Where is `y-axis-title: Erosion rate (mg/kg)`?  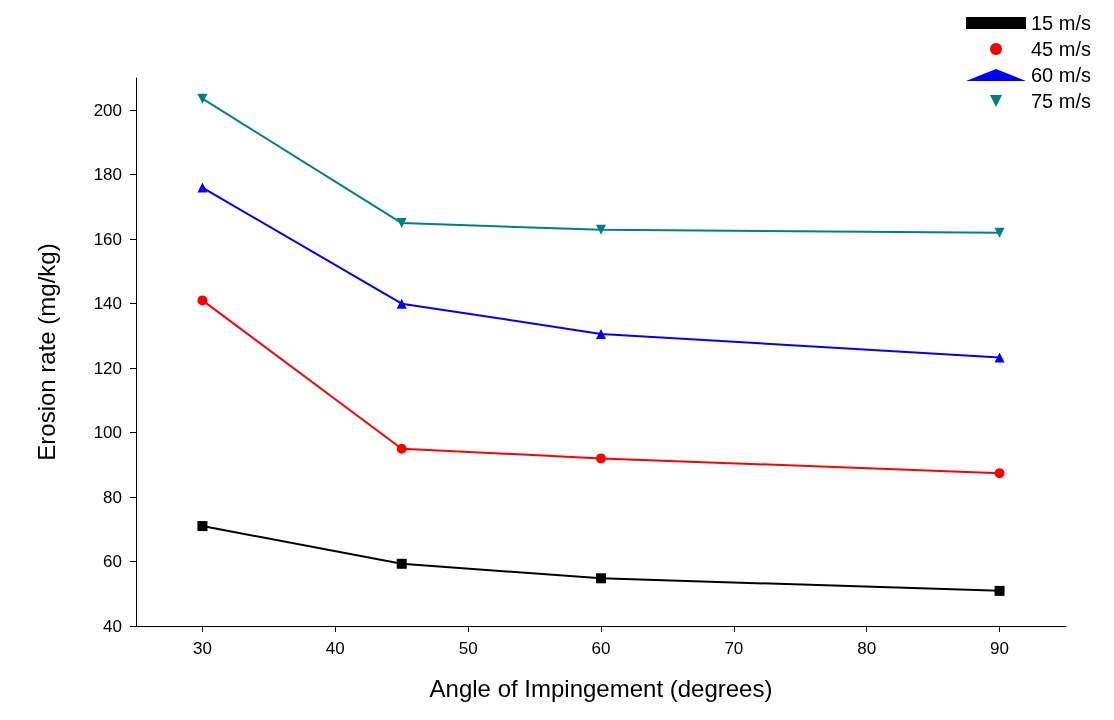 y-axis-title: Erosion rate (mg/kg) is located at coordinates (46, 352).